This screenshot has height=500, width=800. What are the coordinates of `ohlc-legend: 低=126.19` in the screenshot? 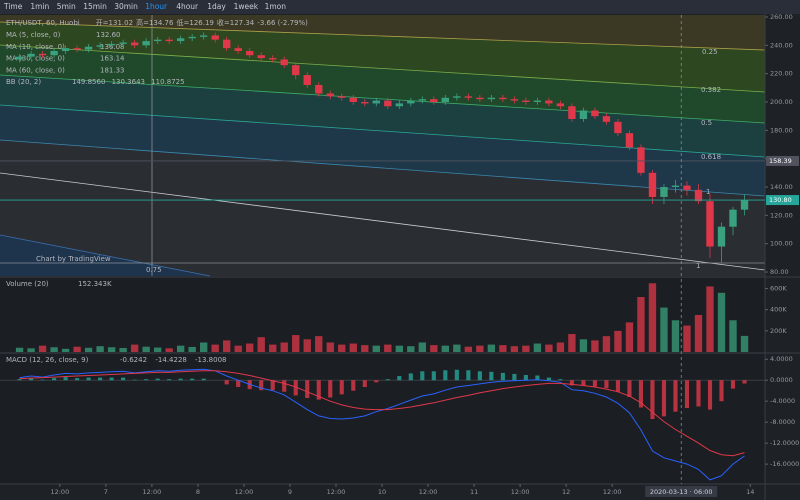 It's located at (195, 22).